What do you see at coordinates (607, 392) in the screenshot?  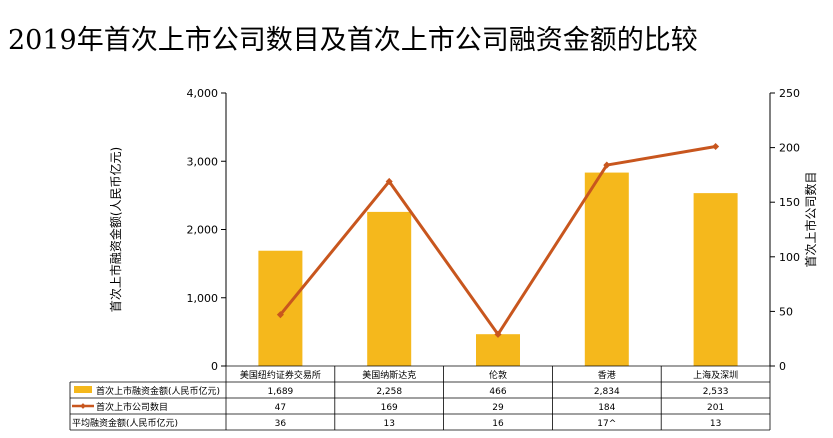 I see `table-cell: 2,834` at bounding box center [607, 392].